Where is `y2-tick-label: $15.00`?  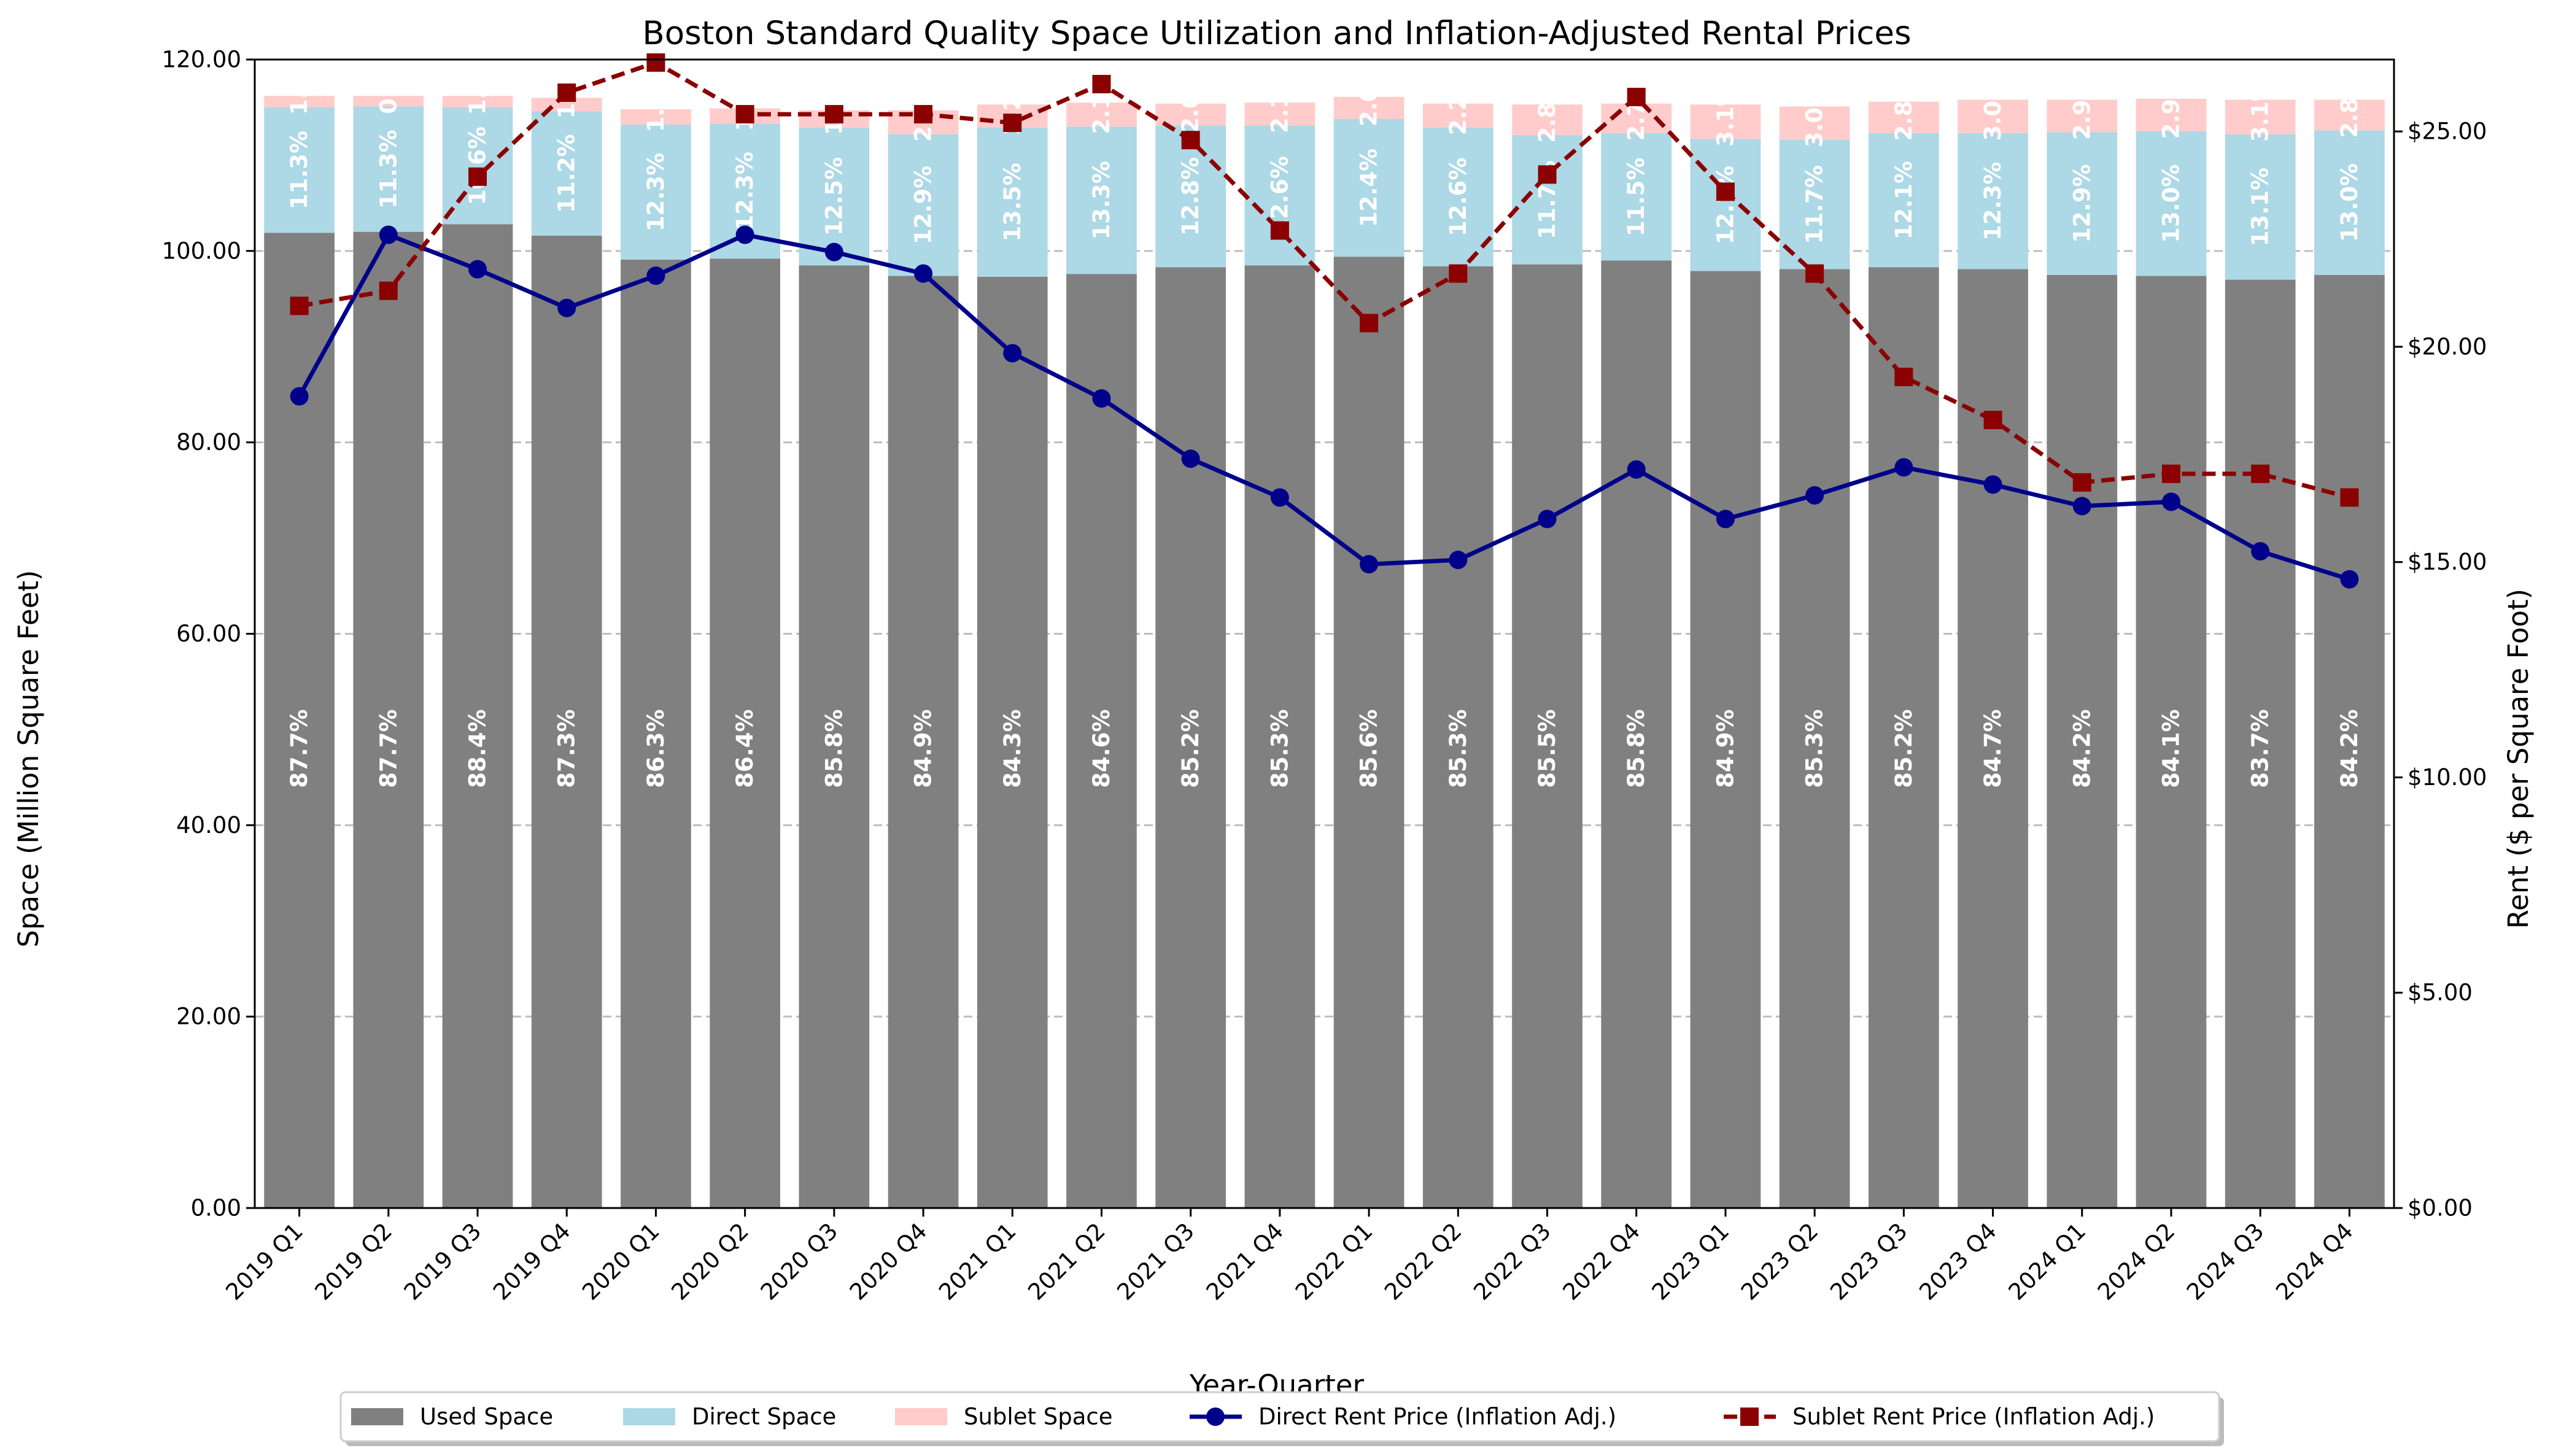
y2-tick-label: $15.00 is located at coordinates (2447, 562).